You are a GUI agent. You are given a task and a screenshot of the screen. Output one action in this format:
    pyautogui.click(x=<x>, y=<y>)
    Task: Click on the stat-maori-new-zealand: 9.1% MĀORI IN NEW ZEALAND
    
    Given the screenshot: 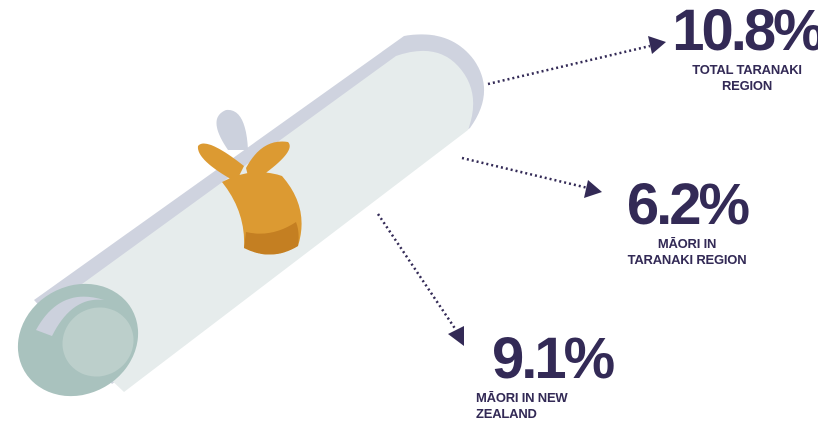 What is the action you would take?
    pyautogui.click(x=551, y=376)
    